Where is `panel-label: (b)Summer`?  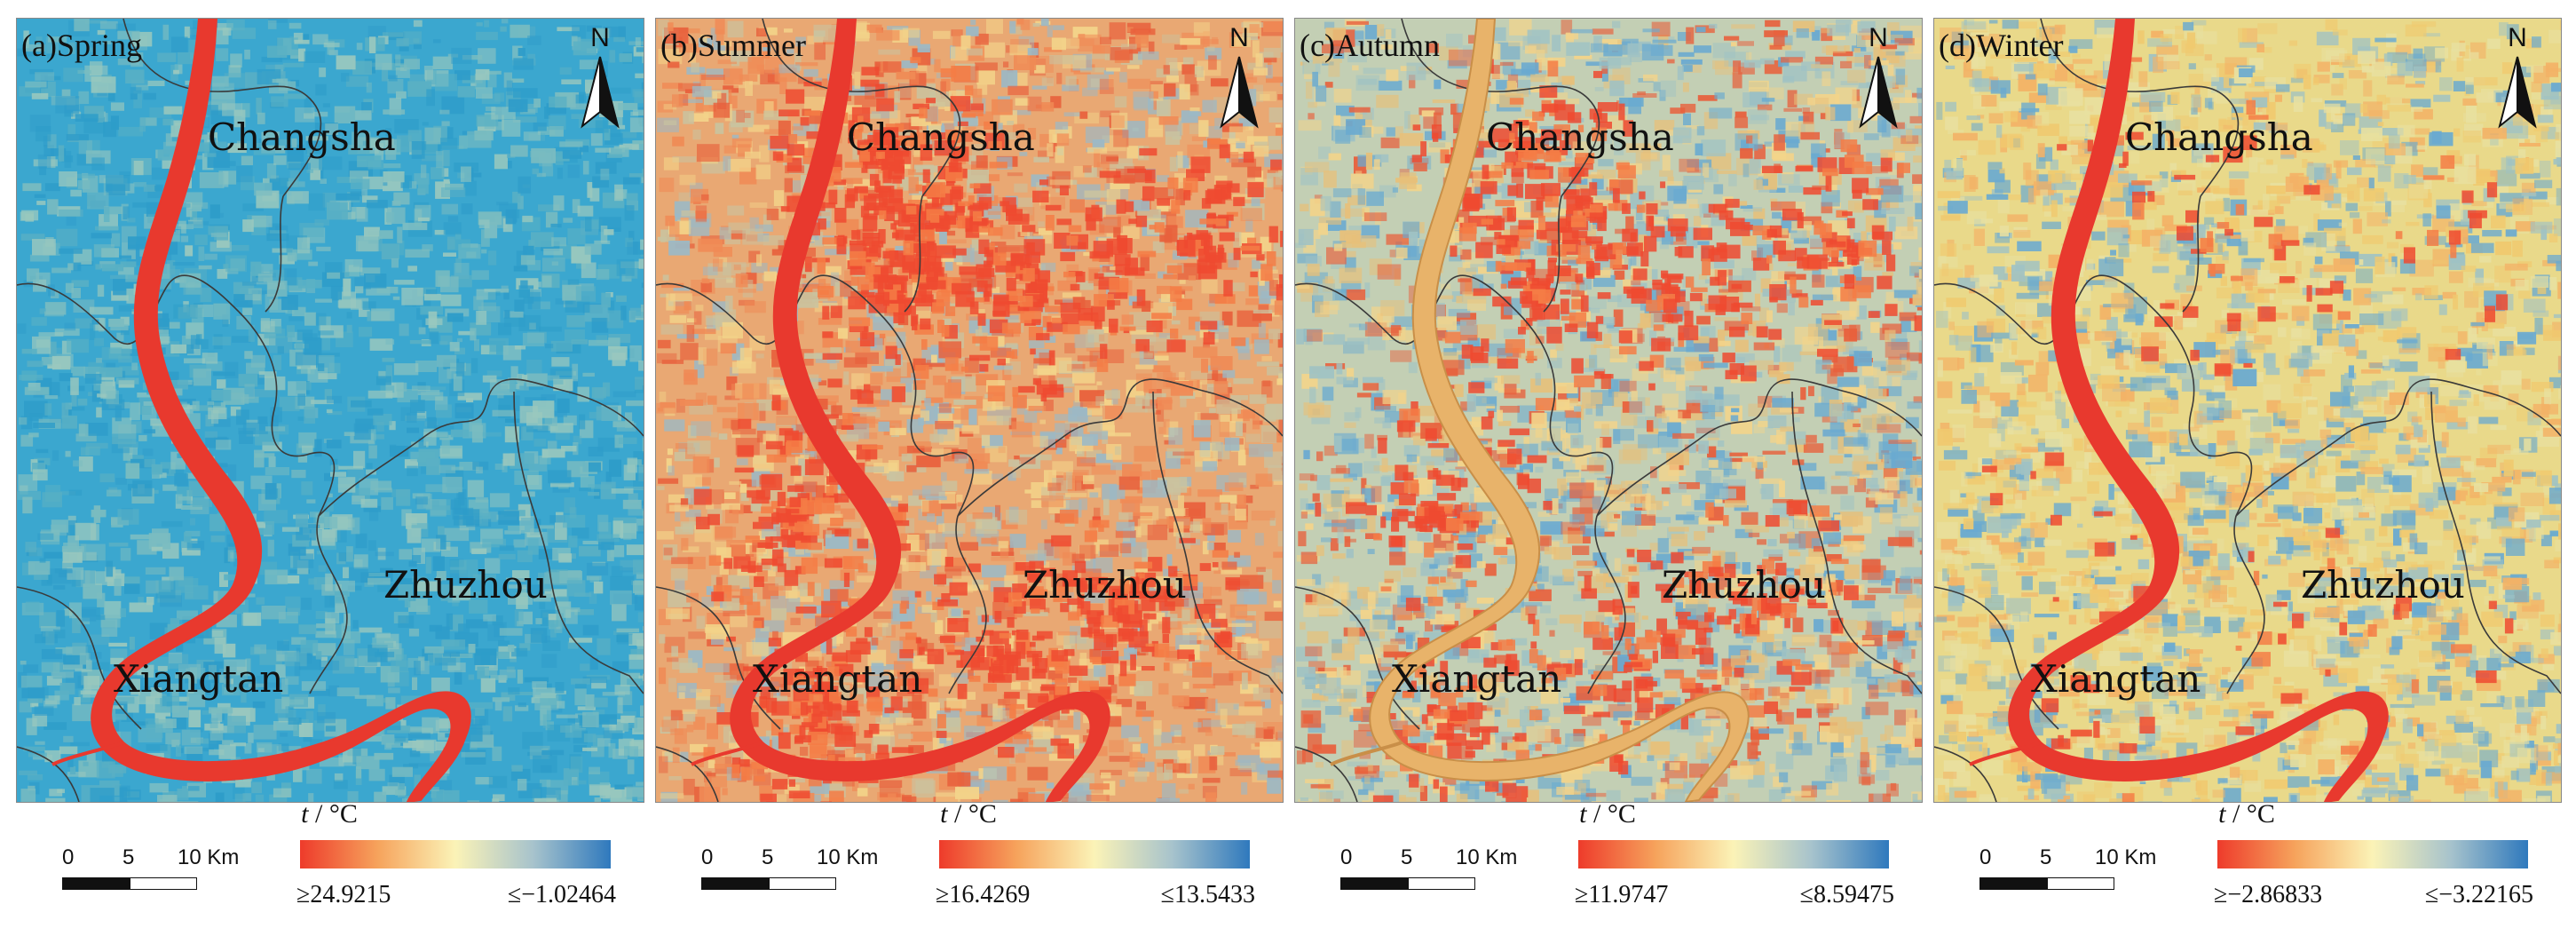
panel-label: (b)Summer is located at coordinates (733, 45).